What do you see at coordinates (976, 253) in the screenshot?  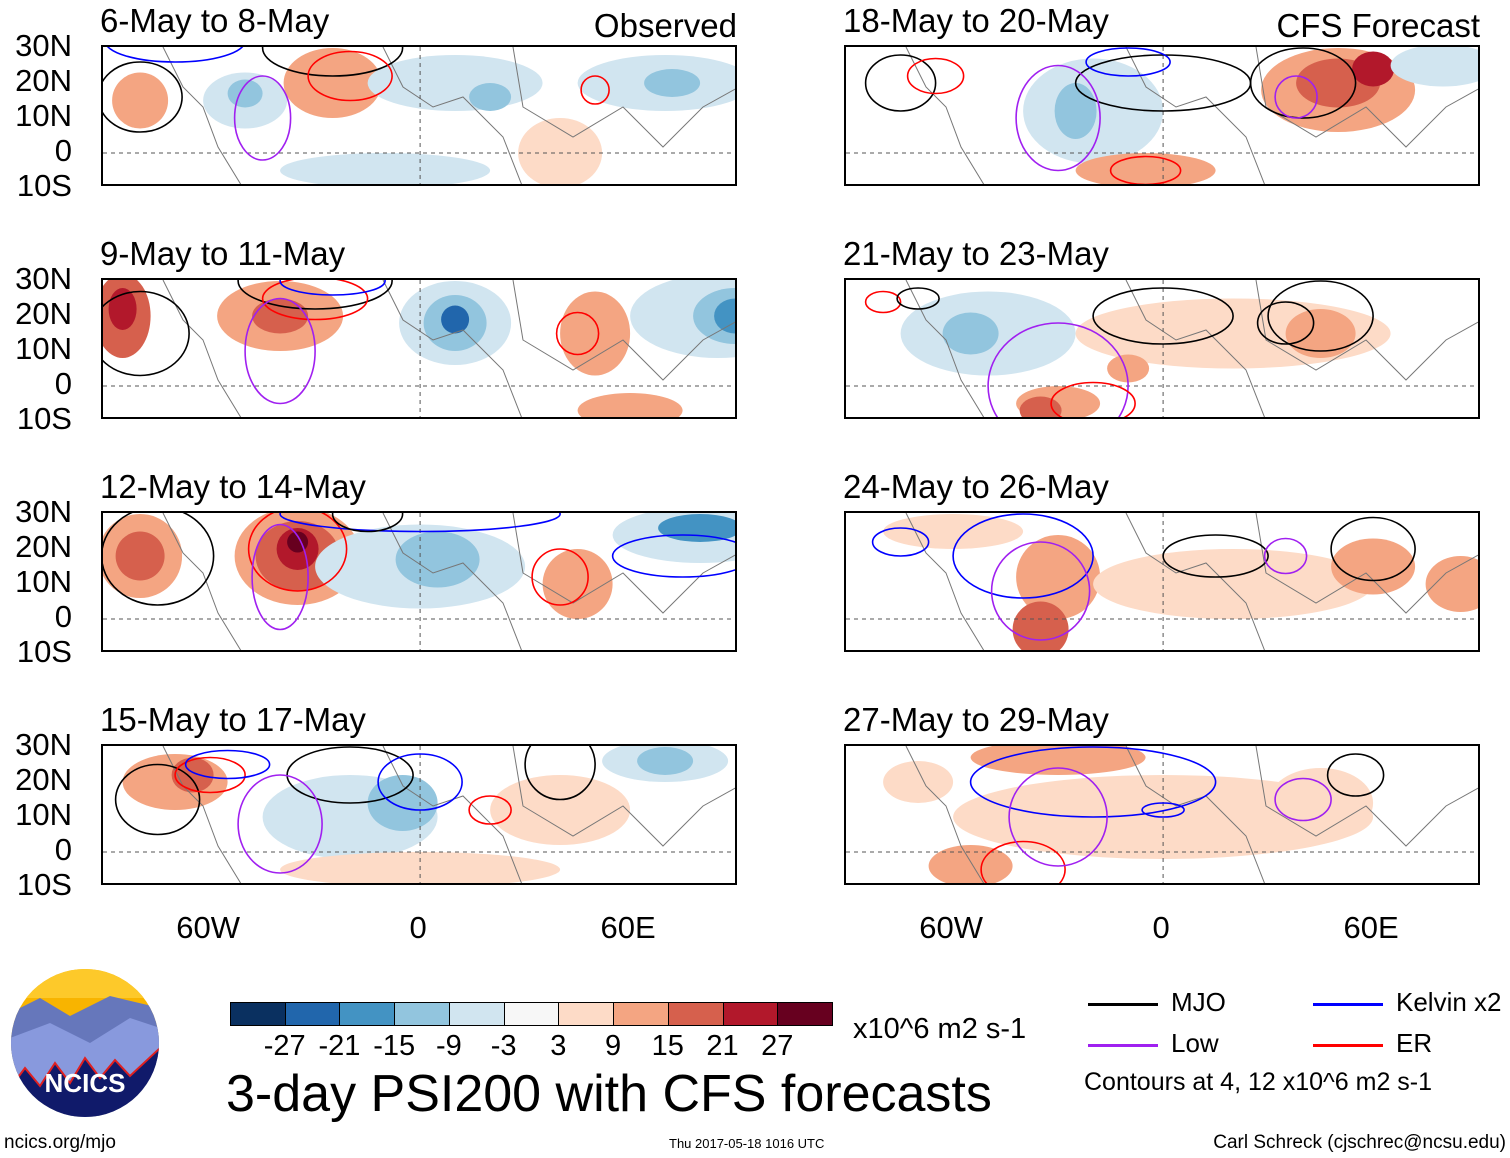 I see `panel-title: 21-May to 23-May` at bounding box center [976, 253].